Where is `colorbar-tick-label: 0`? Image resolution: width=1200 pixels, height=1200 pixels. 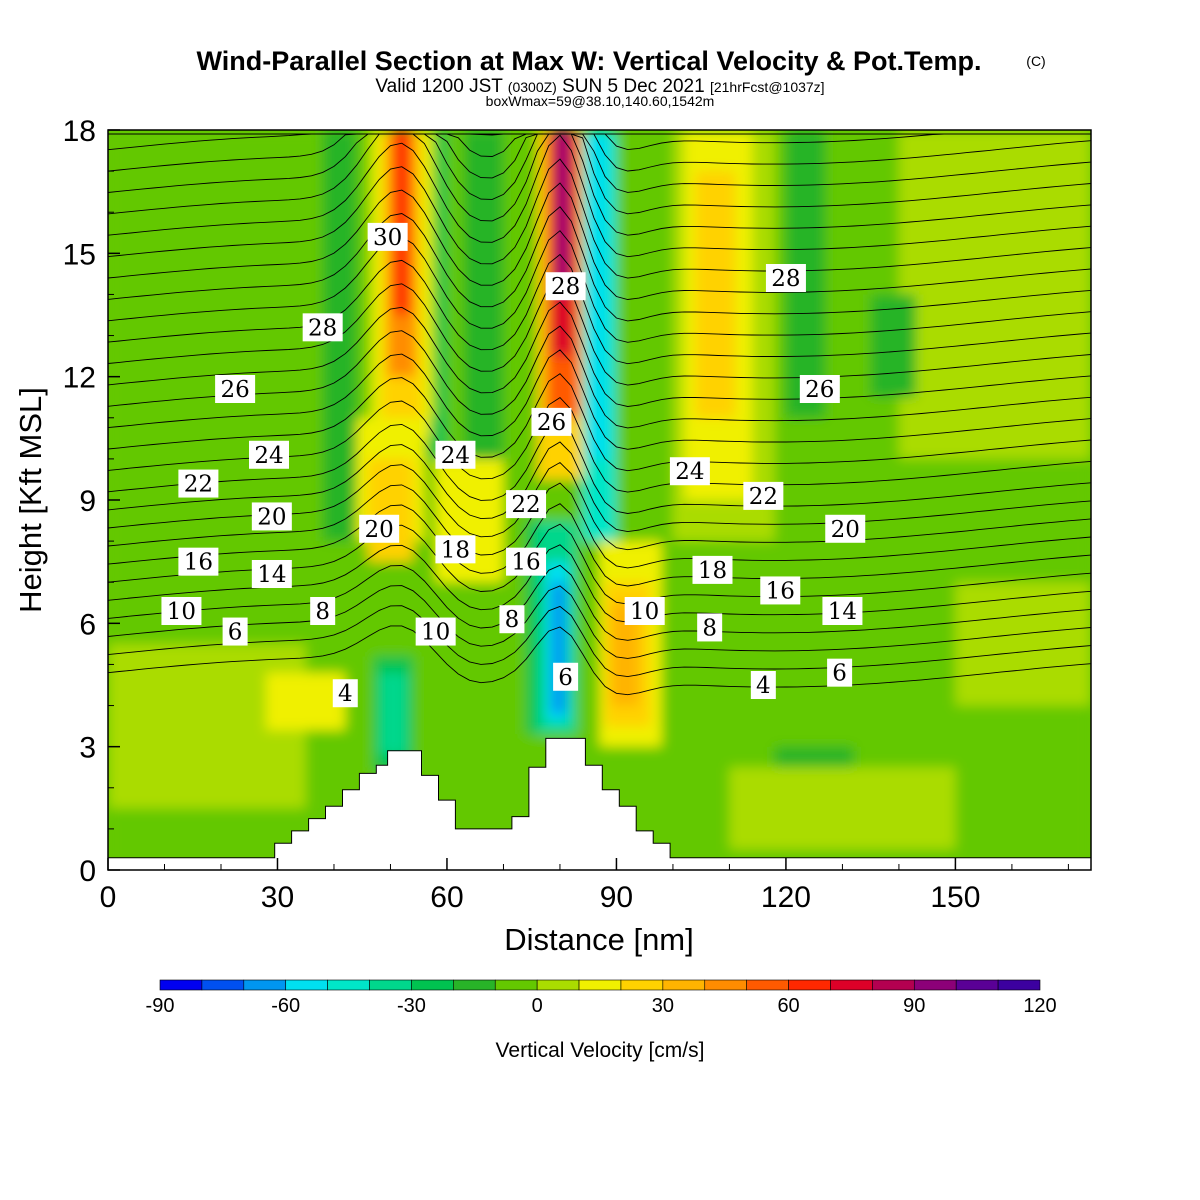 colorbar-tick-label: 0 is located at coordinates (537, 1006).